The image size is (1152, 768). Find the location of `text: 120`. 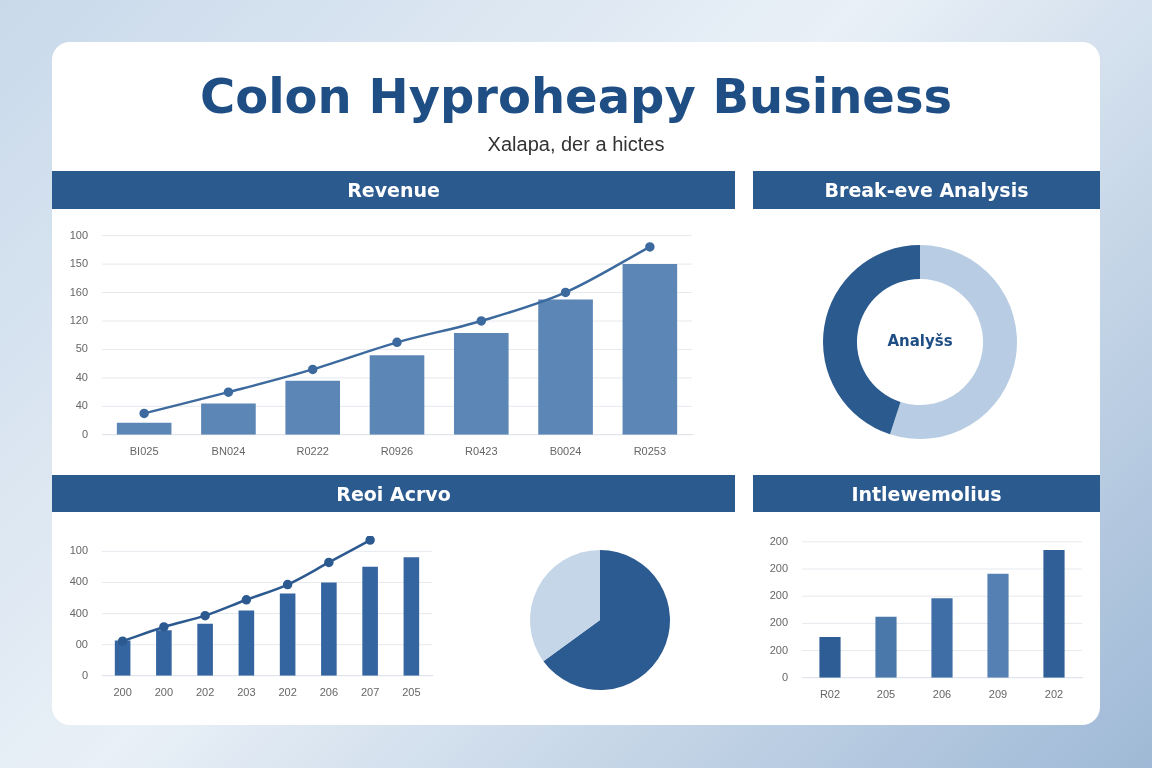

text: 120 is located at coordinates (78, 320).